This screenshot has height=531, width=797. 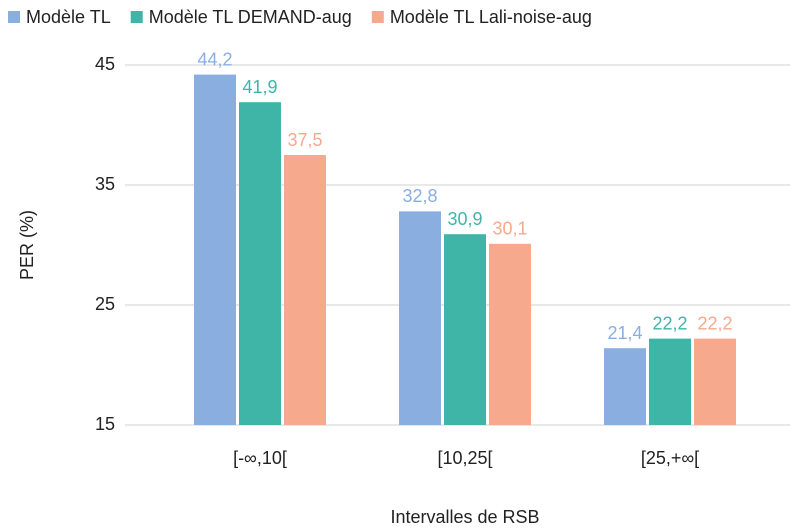 I want to click on legend-label: Modèle TL Lali-noise-aug, so click(x=491, y=17).